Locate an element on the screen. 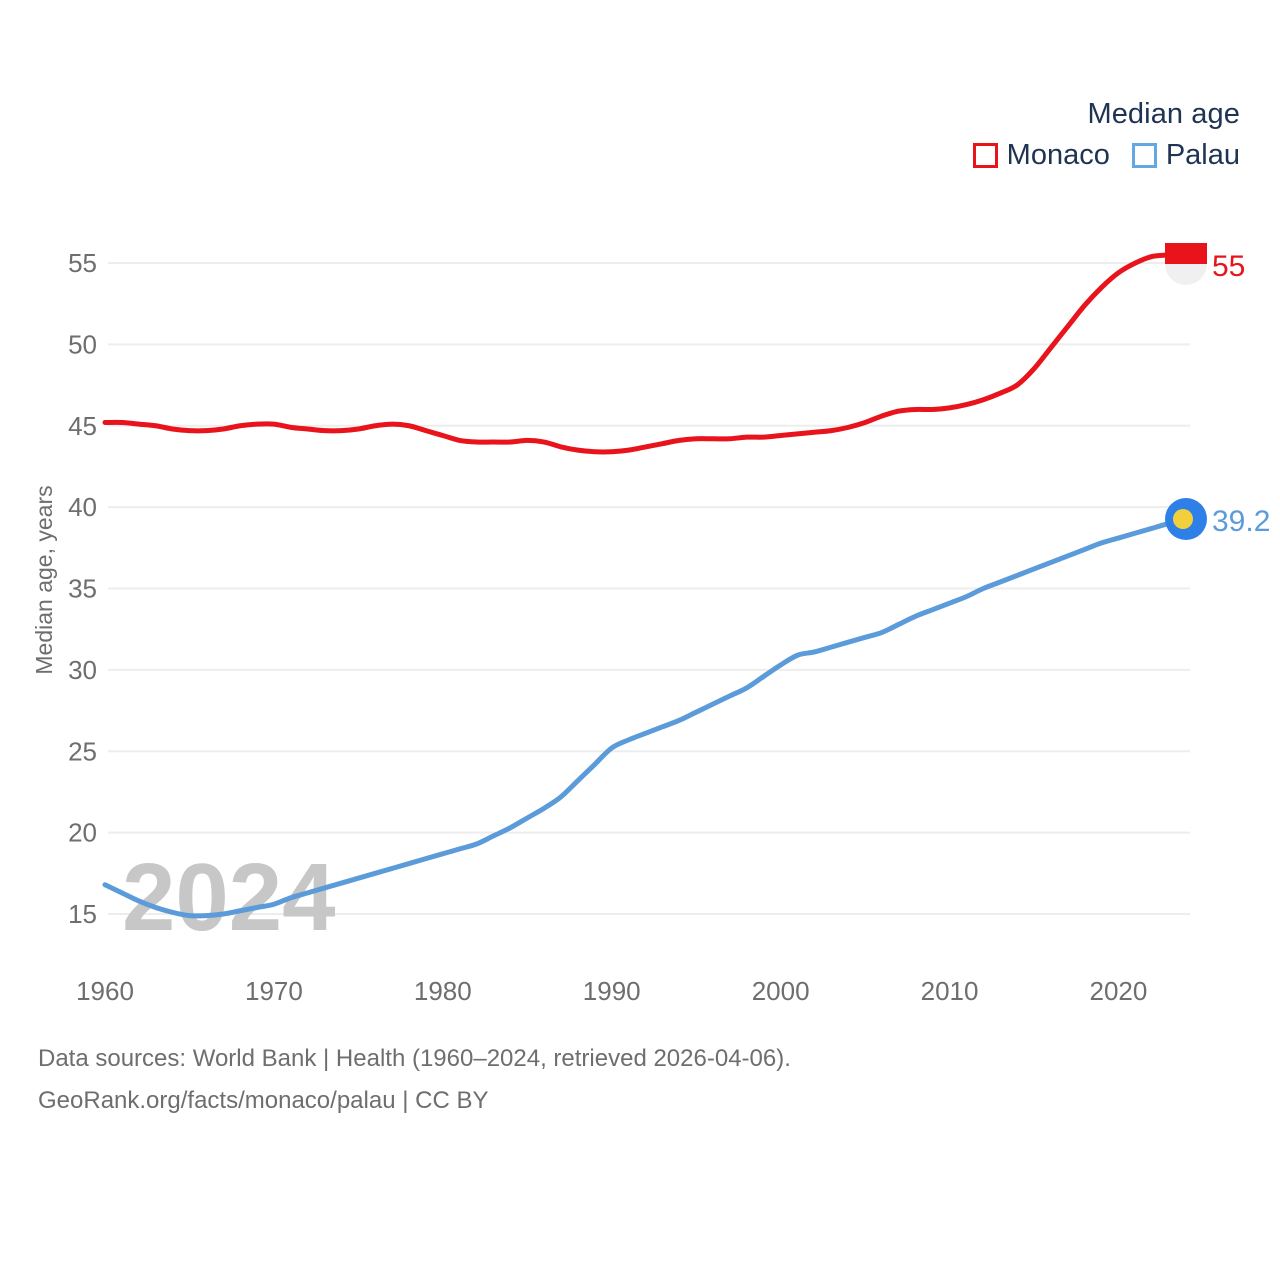 This screenshot has width=1280, height=1280. chart-legend: Median age Monaco Palau is located at coordinates (1106, 133).